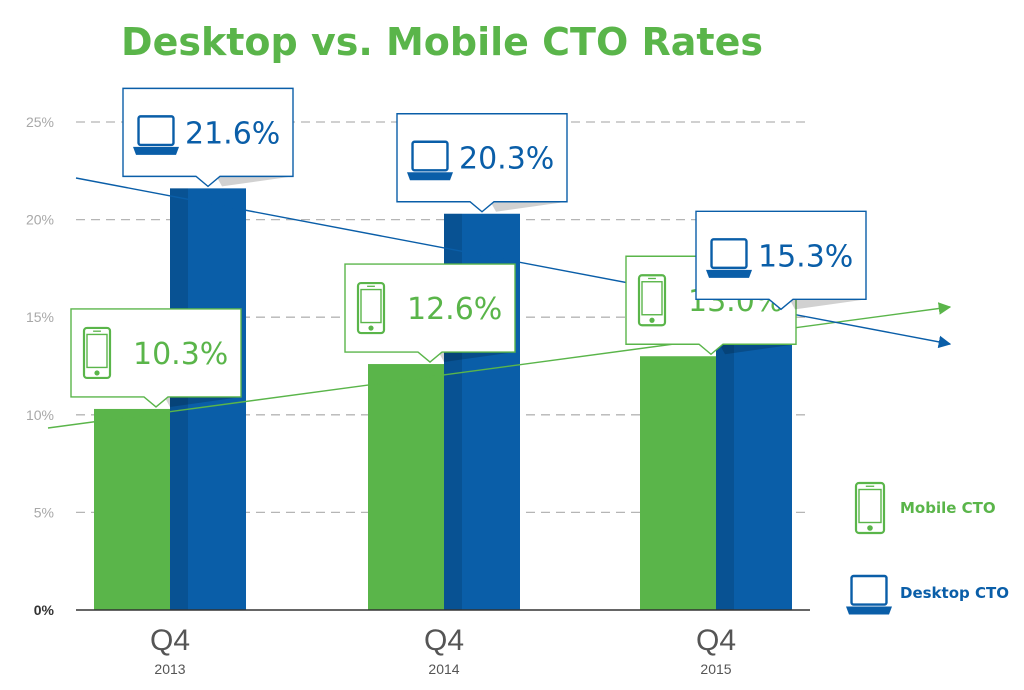 The height and width of the screenshot is (690, 1024). I want to click on legend-label: Desktop CTO, so click(954, 593).